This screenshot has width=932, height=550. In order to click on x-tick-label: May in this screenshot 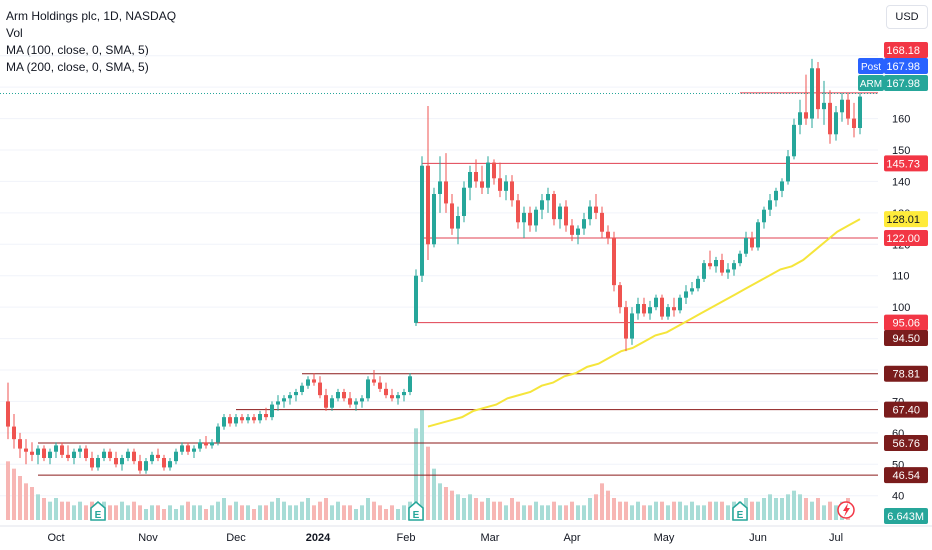, I will do `click(664, 538)`.